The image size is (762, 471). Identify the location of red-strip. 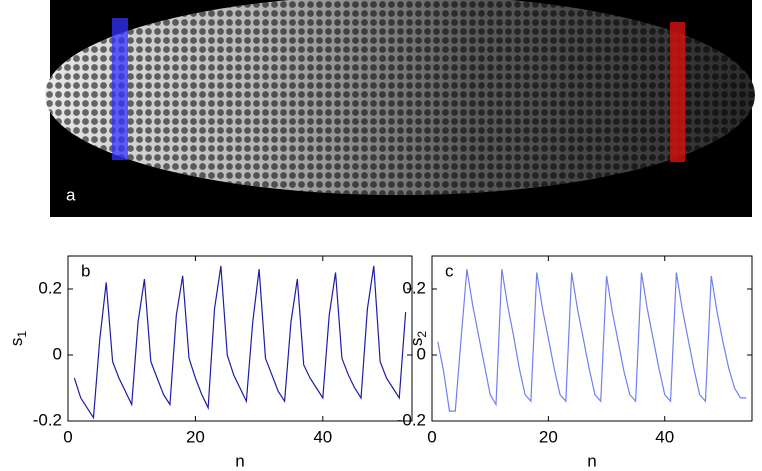
(677, 92).